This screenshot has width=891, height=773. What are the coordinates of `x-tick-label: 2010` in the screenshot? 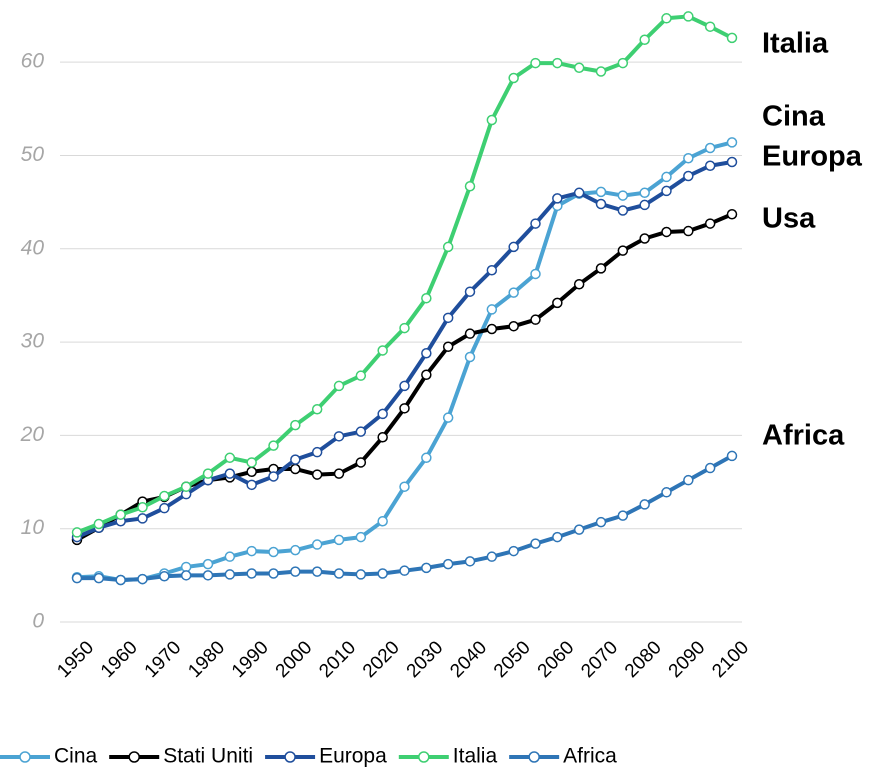 It's located at (337, 659).